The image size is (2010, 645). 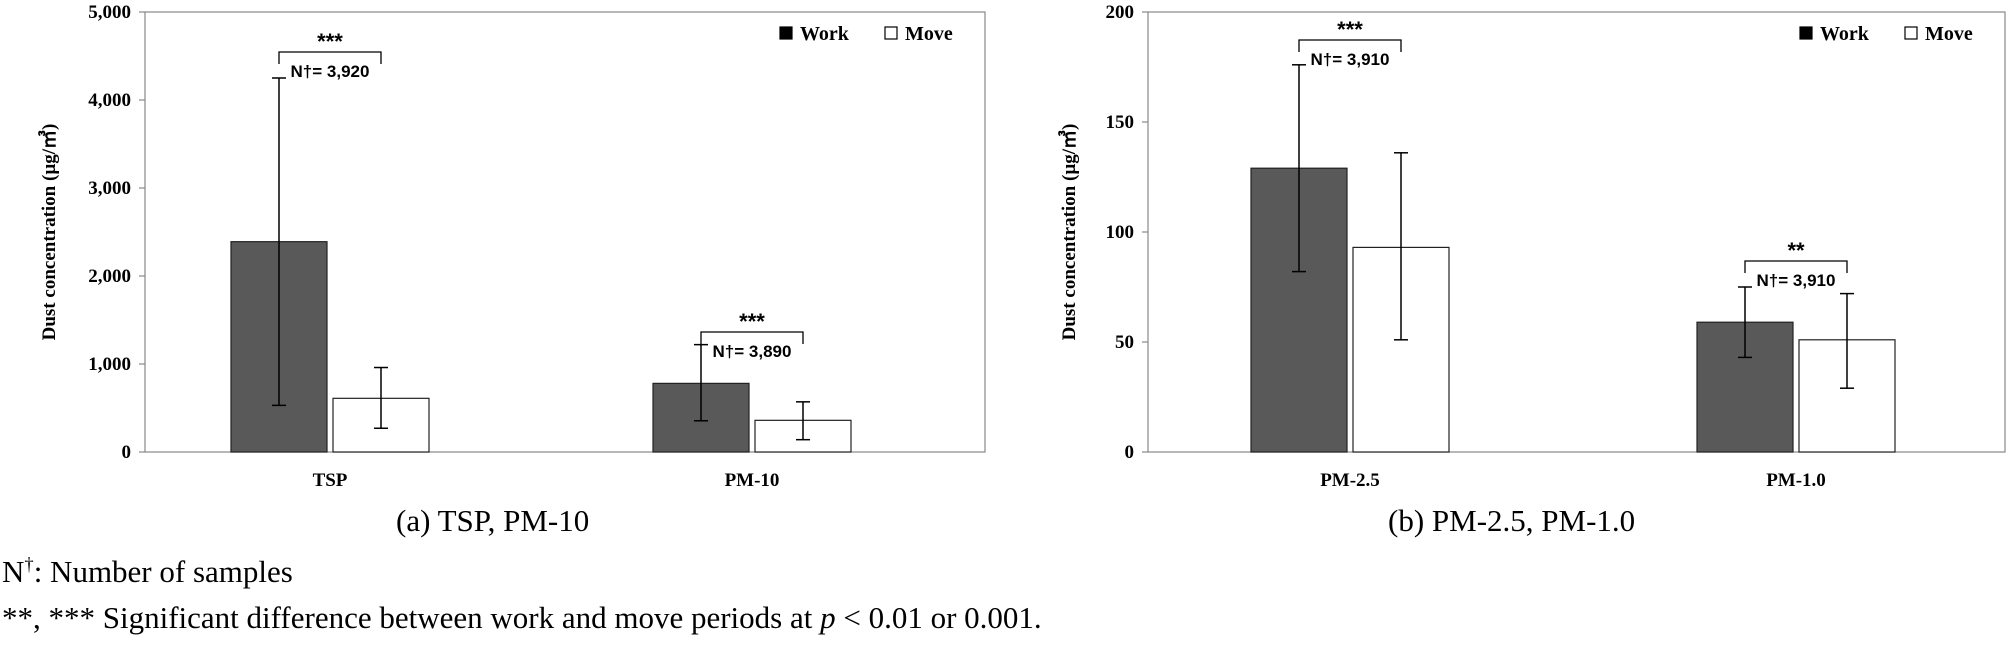 I want to click on y-tick-label: 5,000, so click(x=109, y=12).